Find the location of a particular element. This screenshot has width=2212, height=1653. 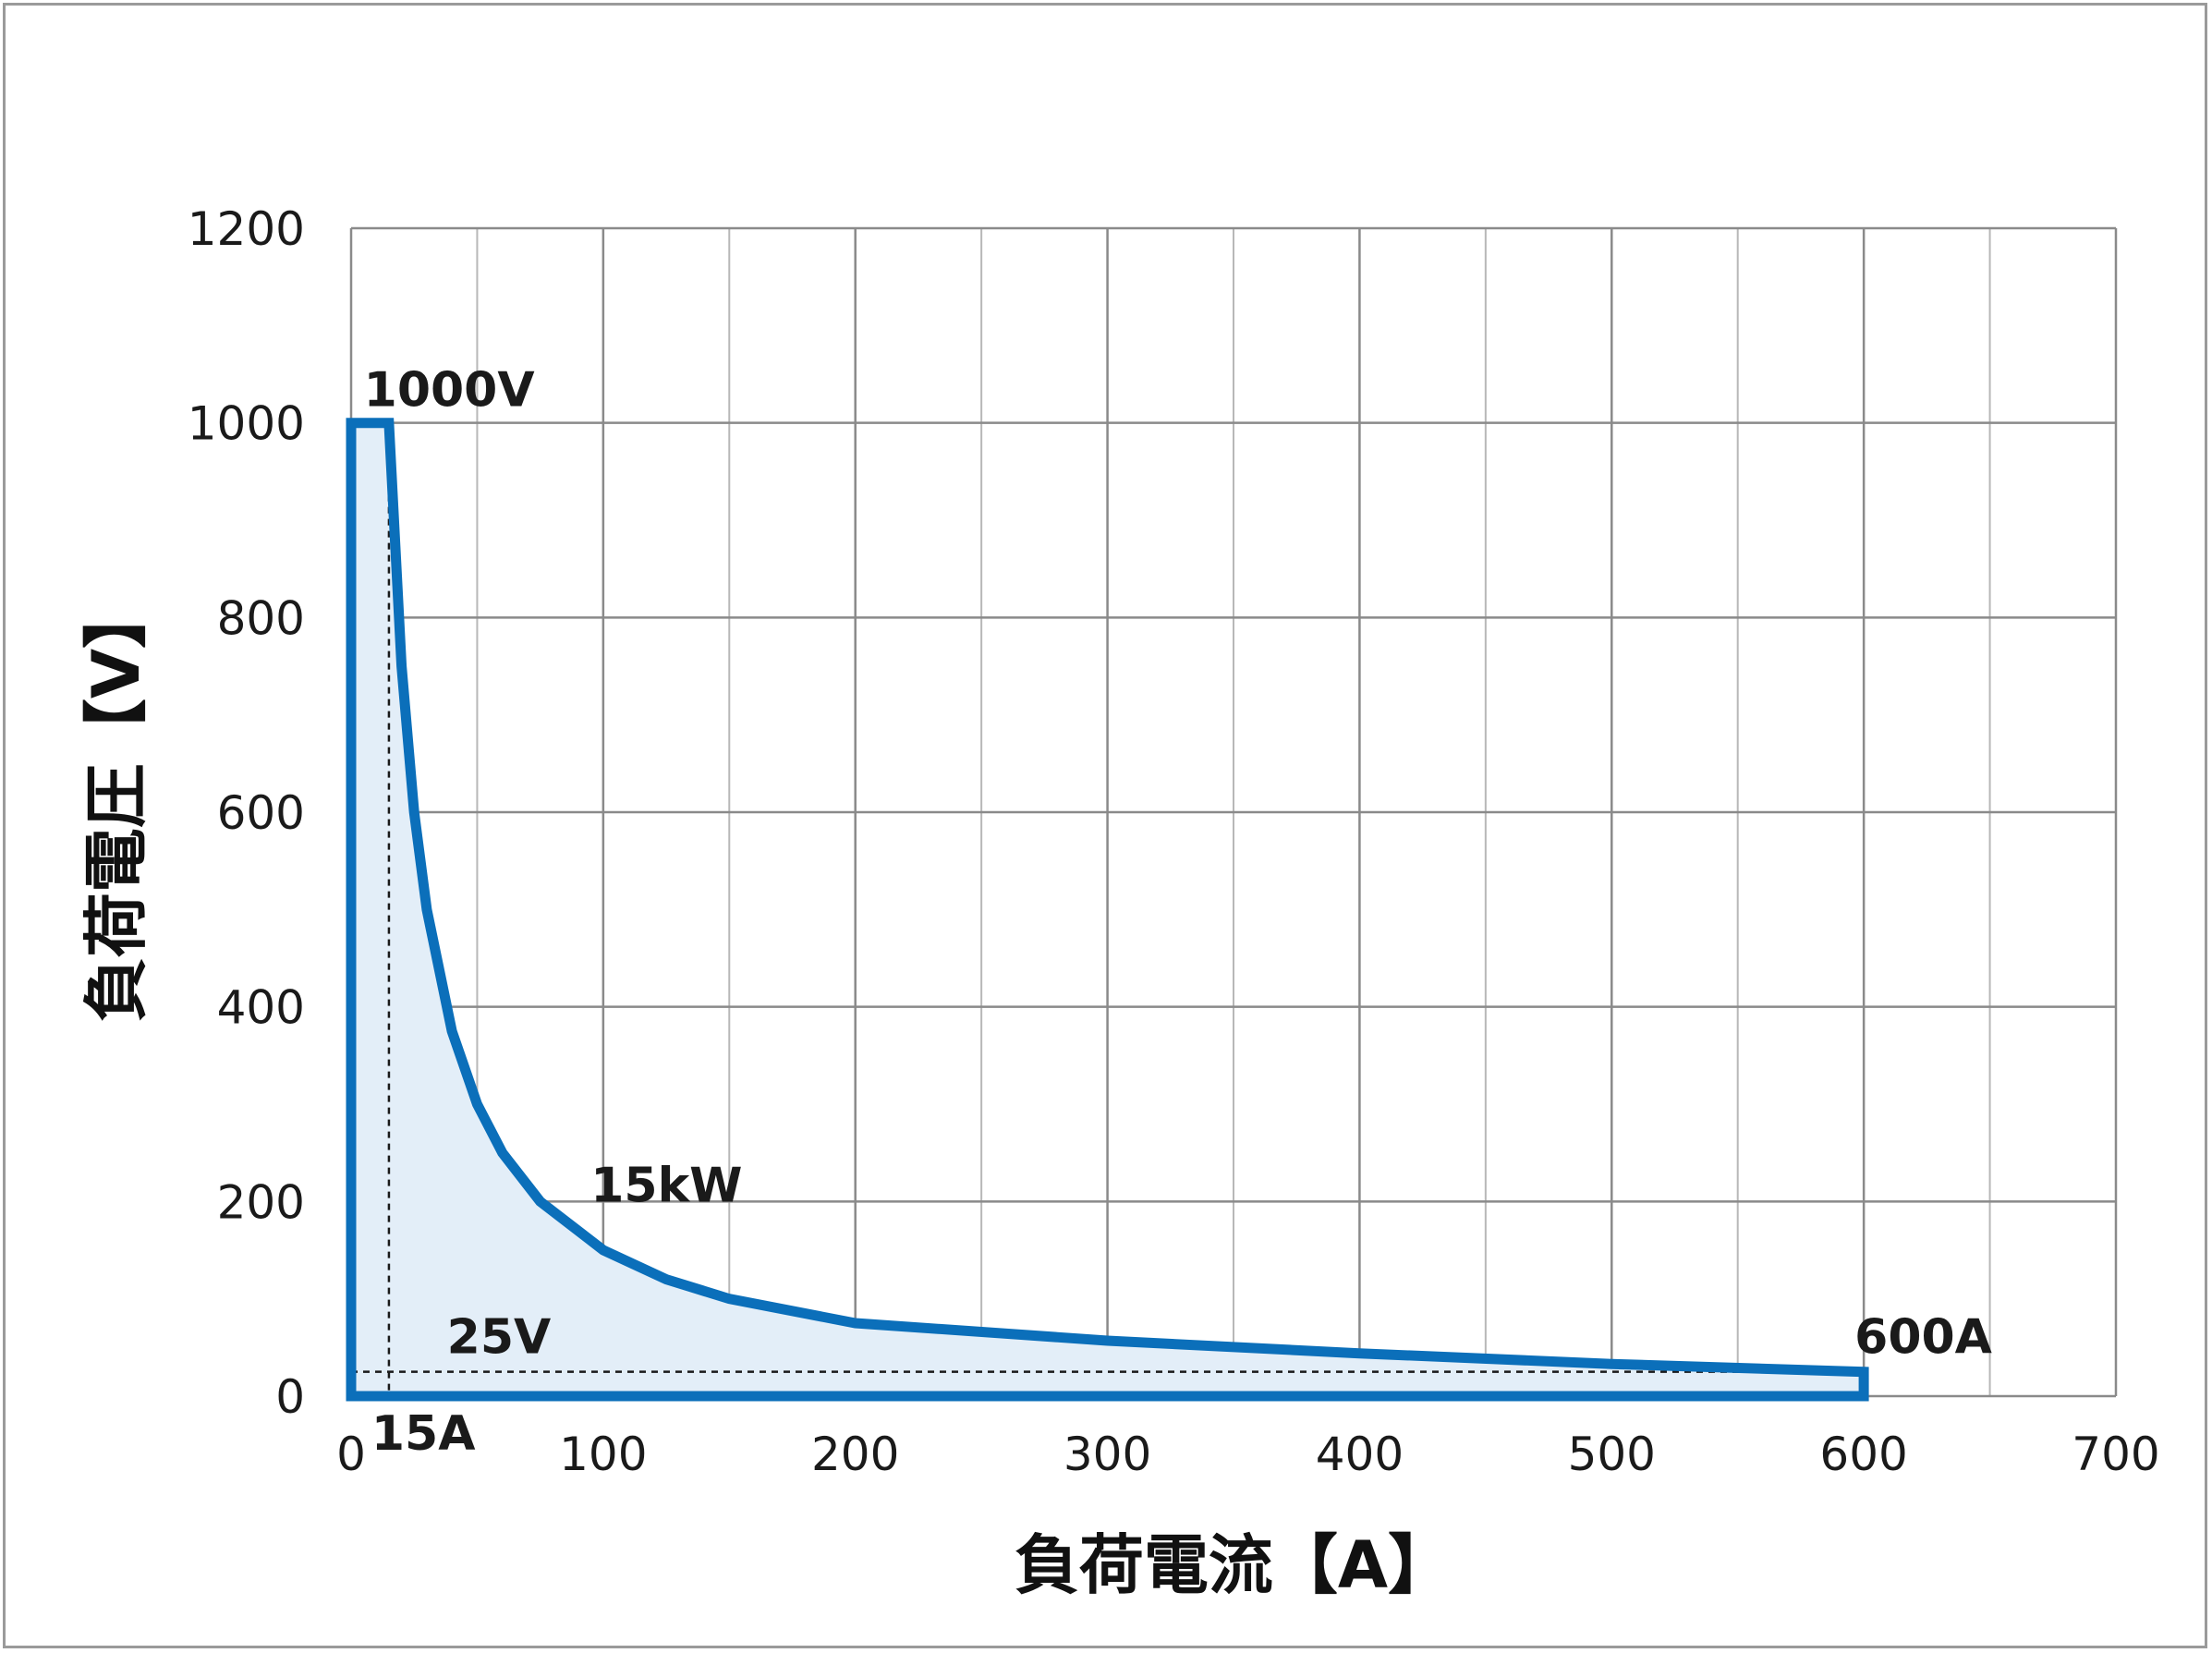

y-tick-label-3: 600 is located at coordinates (261, 813).